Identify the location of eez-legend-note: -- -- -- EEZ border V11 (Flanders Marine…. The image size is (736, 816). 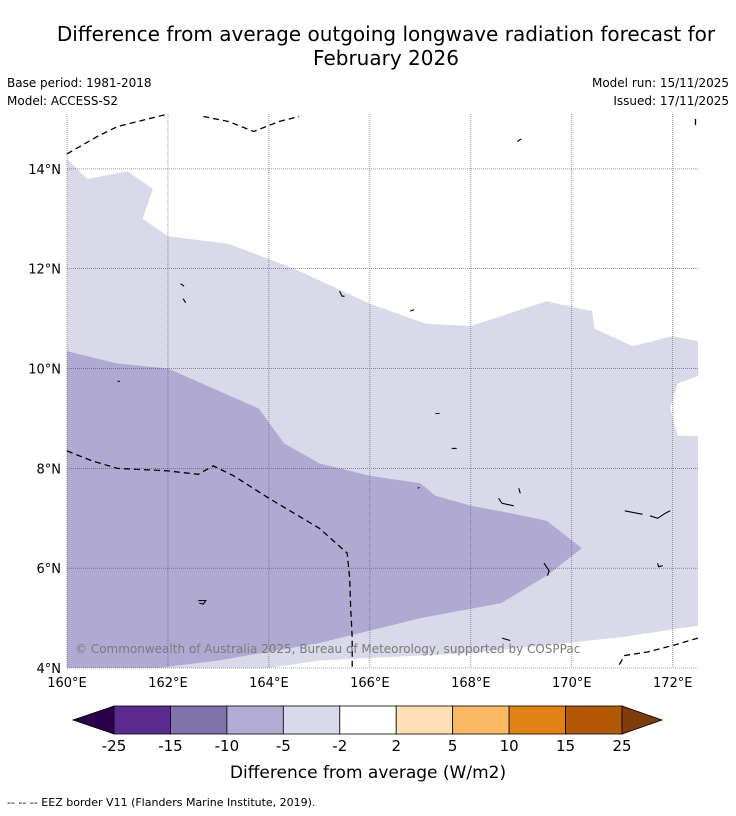
(161, 802).